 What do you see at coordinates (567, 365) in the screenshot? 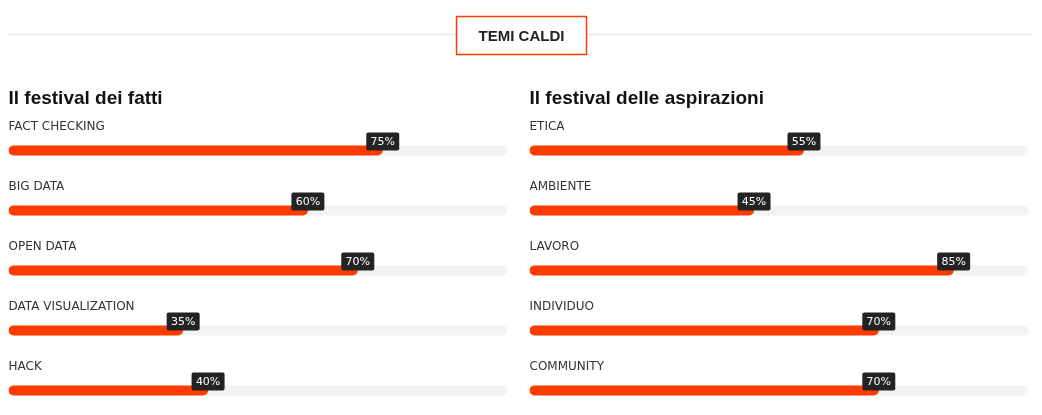
I see `y-tick-label: COMMUNITY` at bounding box center [567, 365].